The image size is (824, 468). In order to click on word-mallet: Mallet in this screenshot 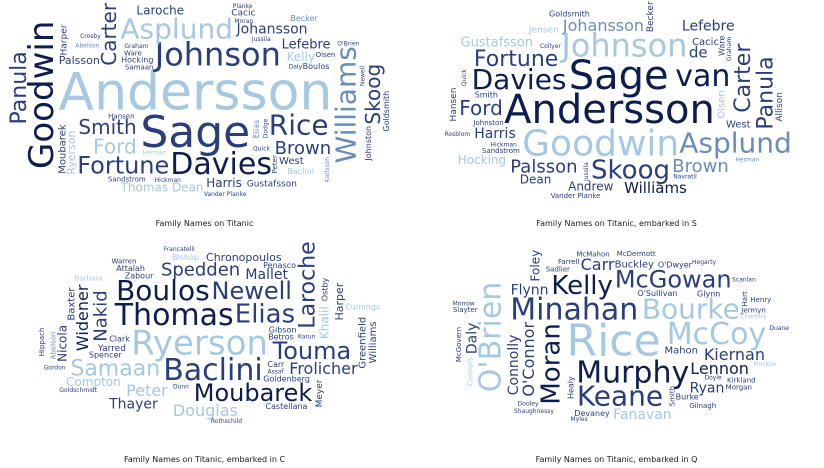, I will do `click(266, 275)`.